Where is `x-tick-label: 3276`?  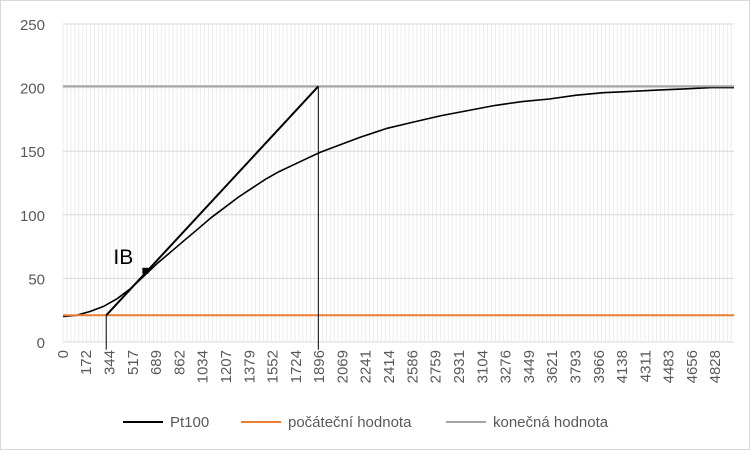
x-tick-label: 3276 is located at coordinates (506, 366).